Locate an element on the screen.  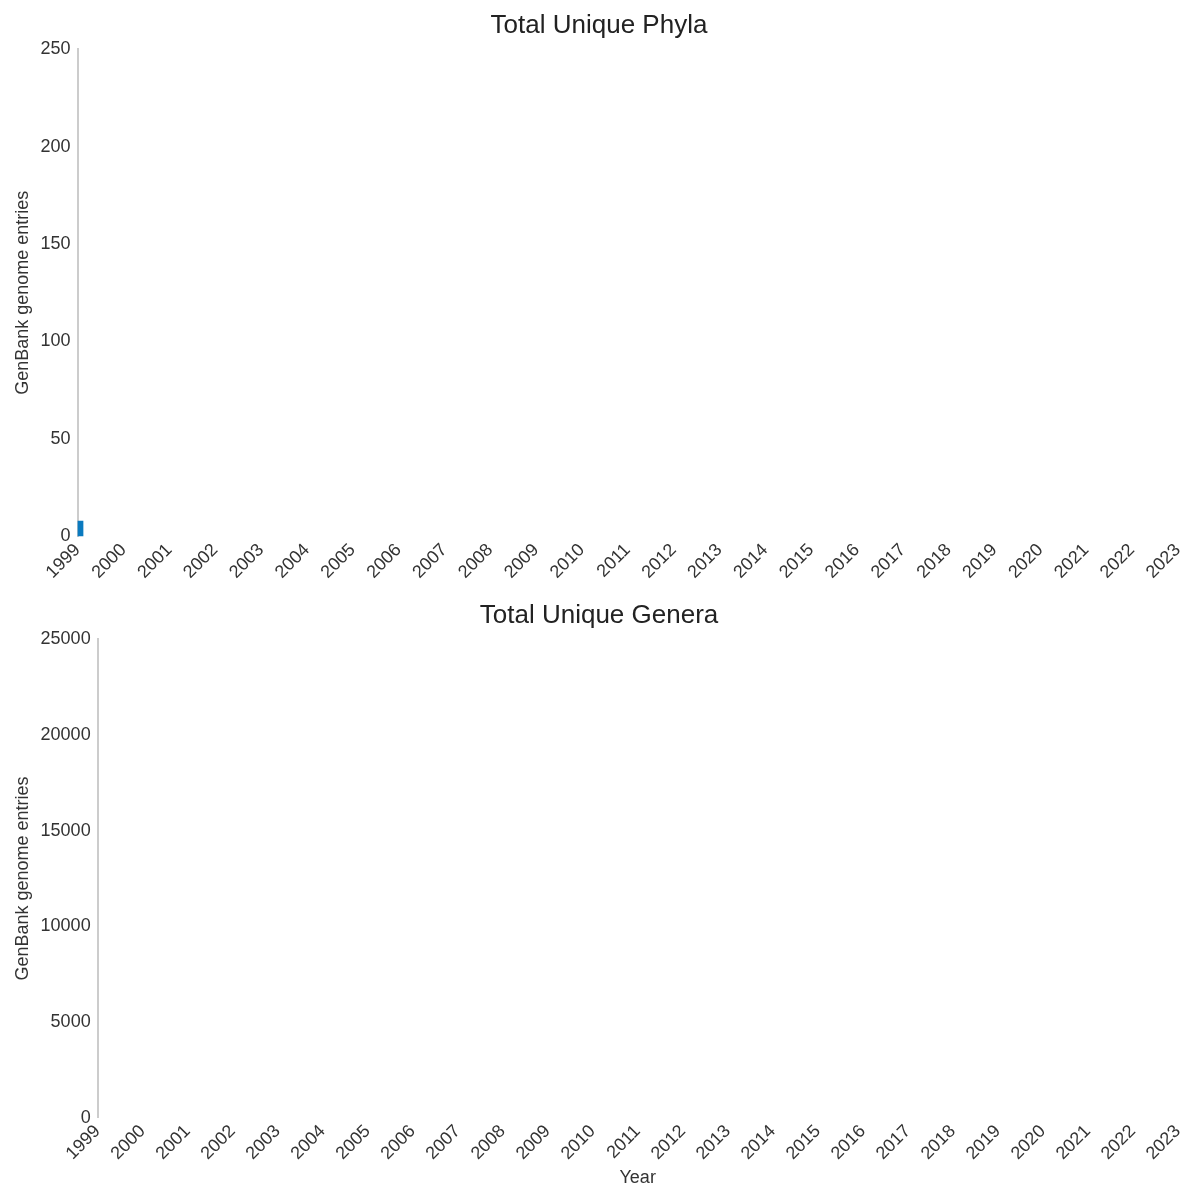
chart-title: Total Unique Phyla is located at coordinates (599, 23).